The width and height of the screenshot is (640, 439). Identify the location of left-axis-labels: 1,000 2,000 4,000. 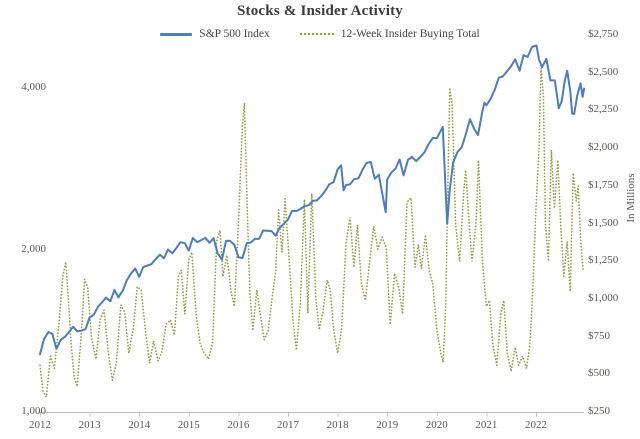
(23, 219).